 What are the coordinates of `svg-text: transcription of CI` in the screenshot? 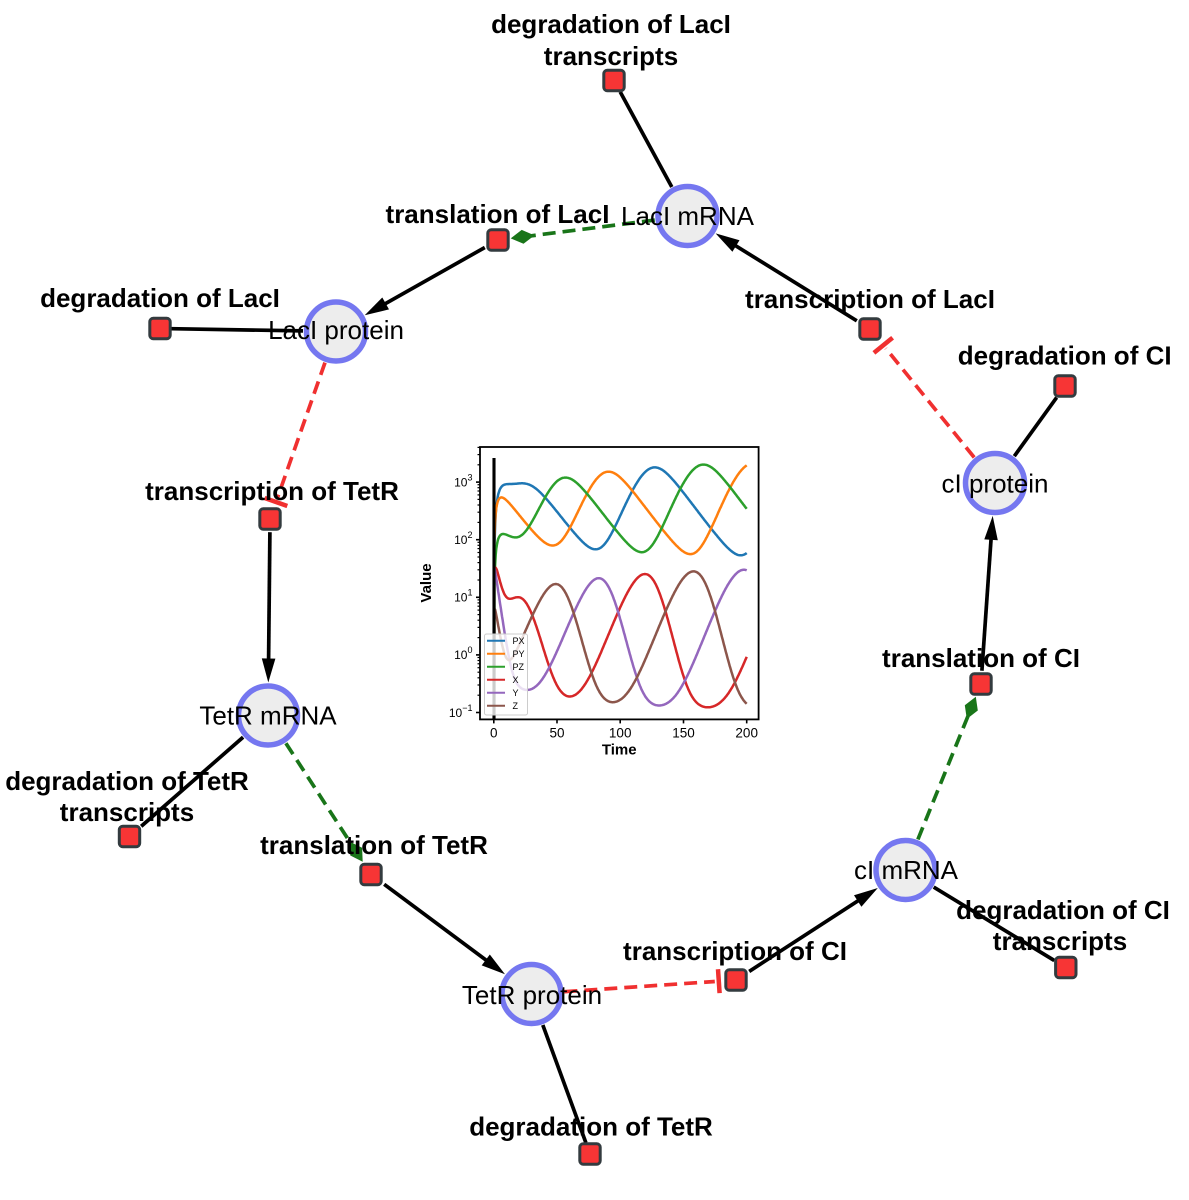 It's located at (735, 951).